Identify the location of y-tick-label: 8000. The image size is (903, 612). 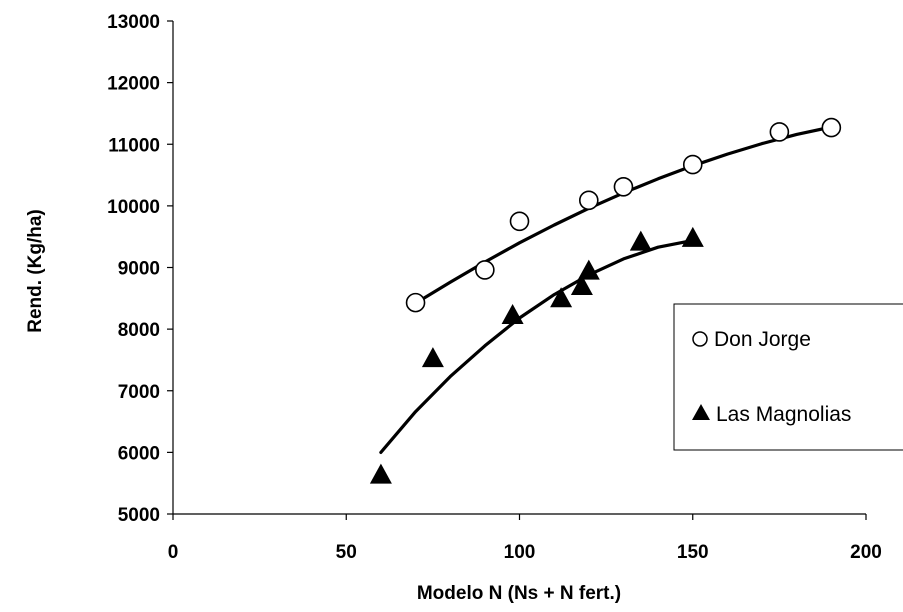
(139, 330).